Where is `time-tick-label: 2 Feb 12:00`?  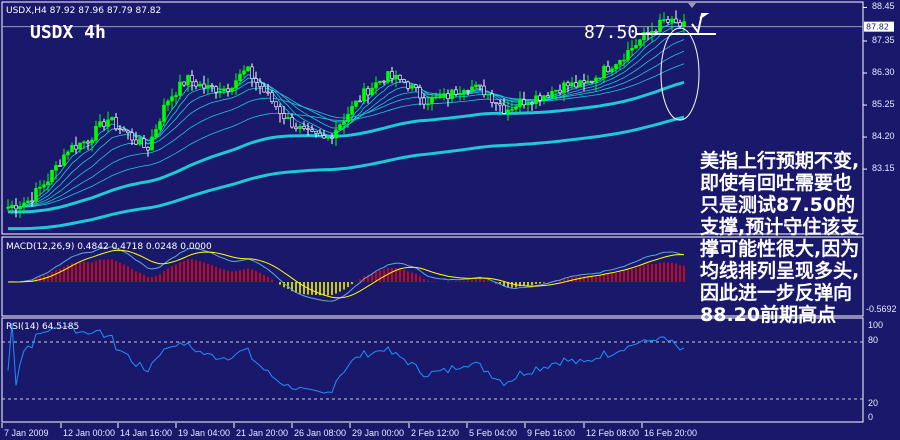 time-tick-label: 2 Feb 12:00 is located at coordinates (435, 433).